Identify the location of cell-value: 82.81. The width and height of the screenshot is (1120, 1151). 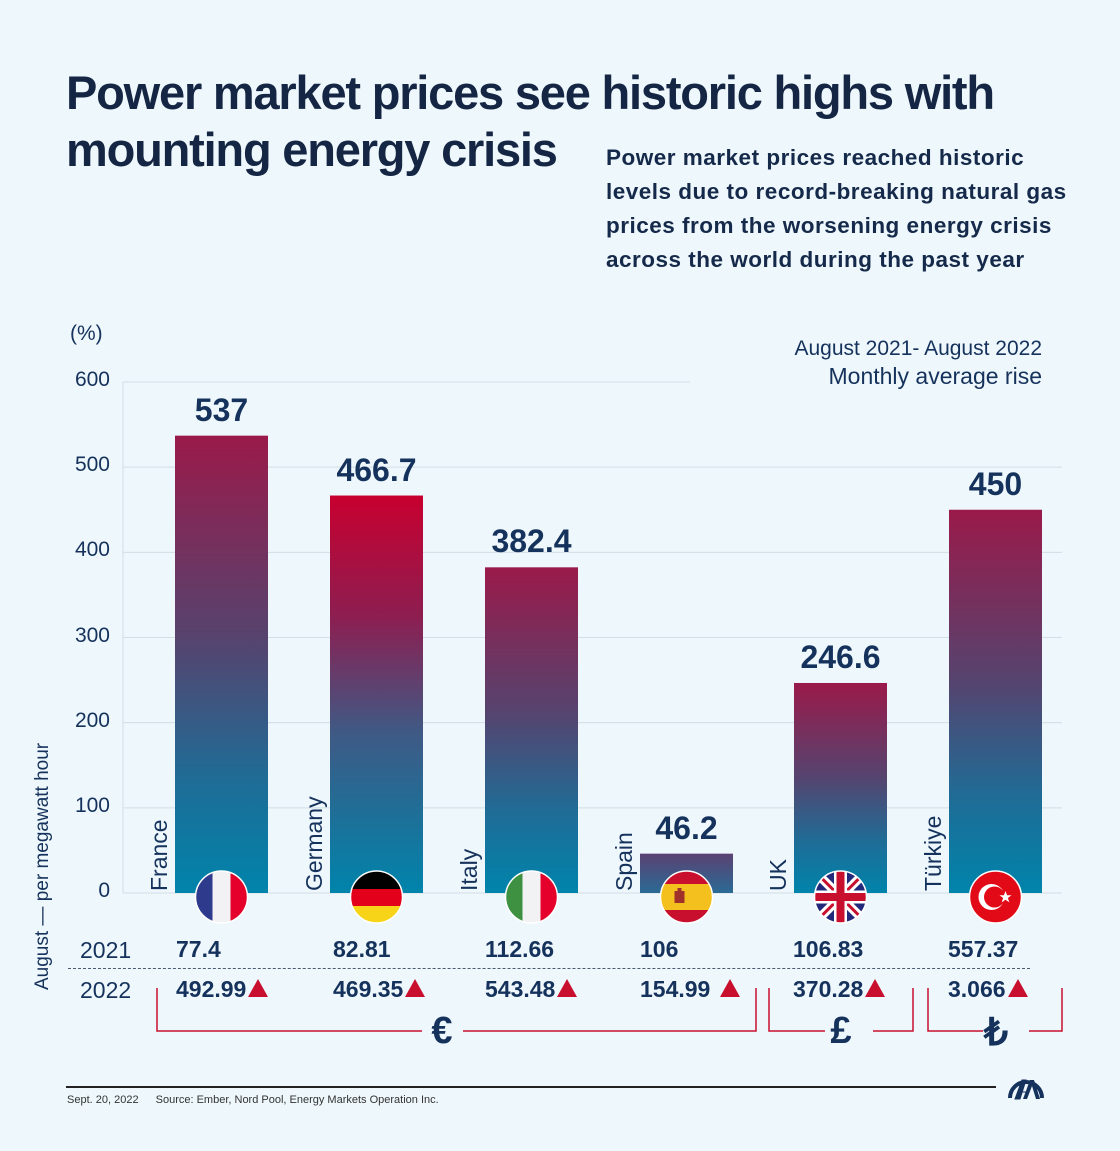
(362, 949).